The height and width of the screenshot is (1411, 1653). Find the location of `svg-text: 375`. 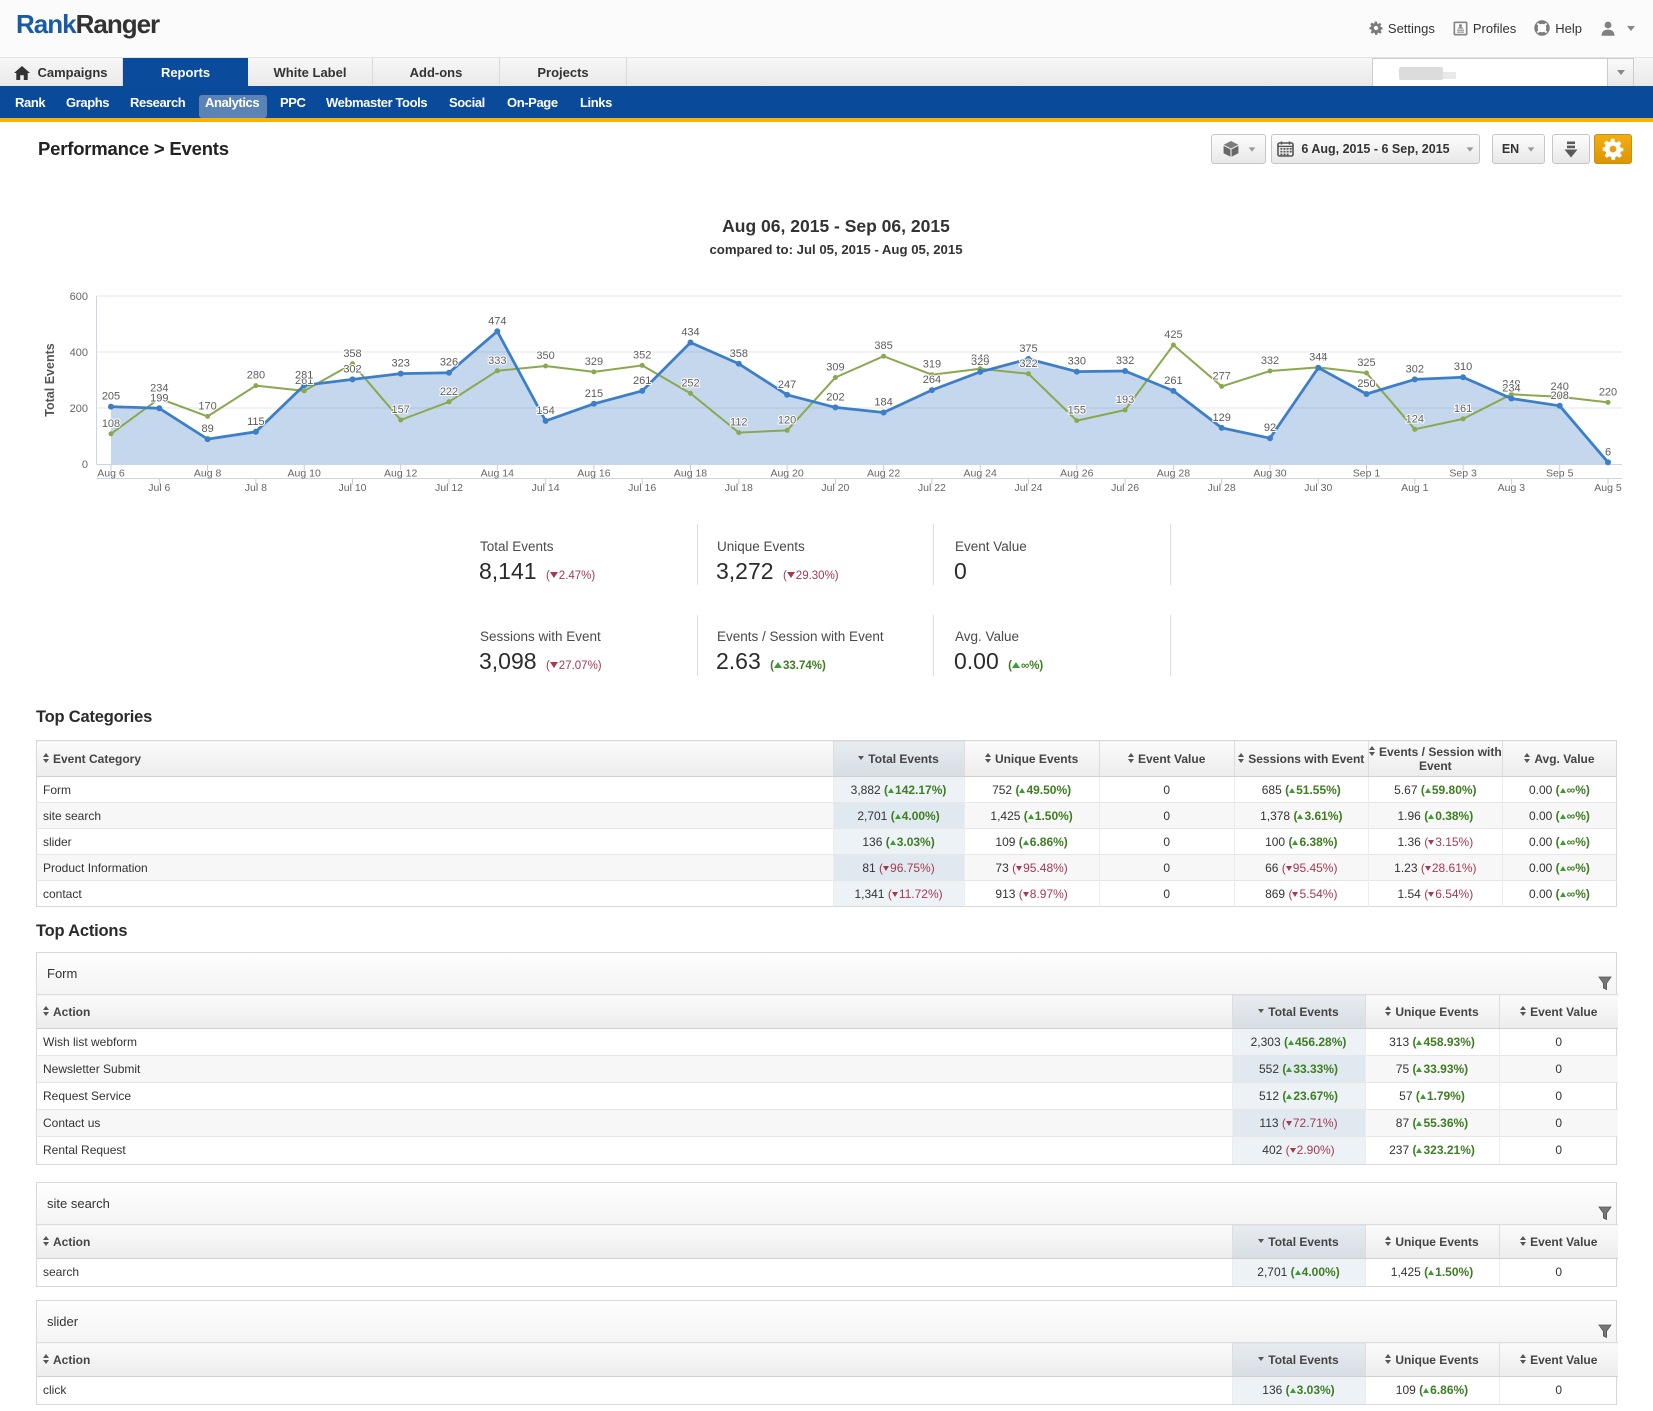

svg-text: 375 is located at coordinates (1028, 349).